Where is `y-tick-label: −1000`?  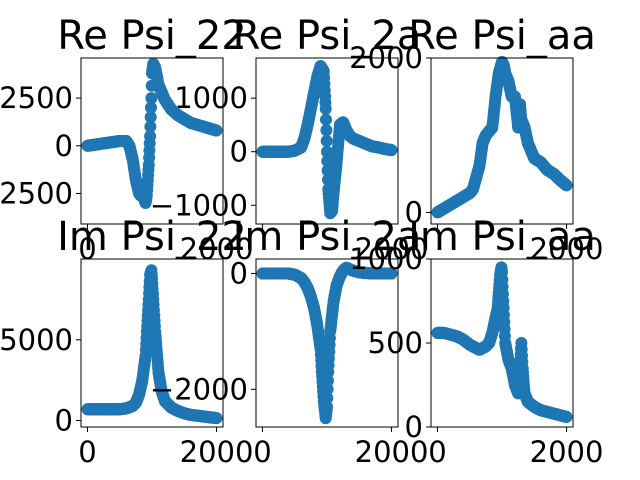
y-tick-label: −1000 is located at coordinates (199, 205).